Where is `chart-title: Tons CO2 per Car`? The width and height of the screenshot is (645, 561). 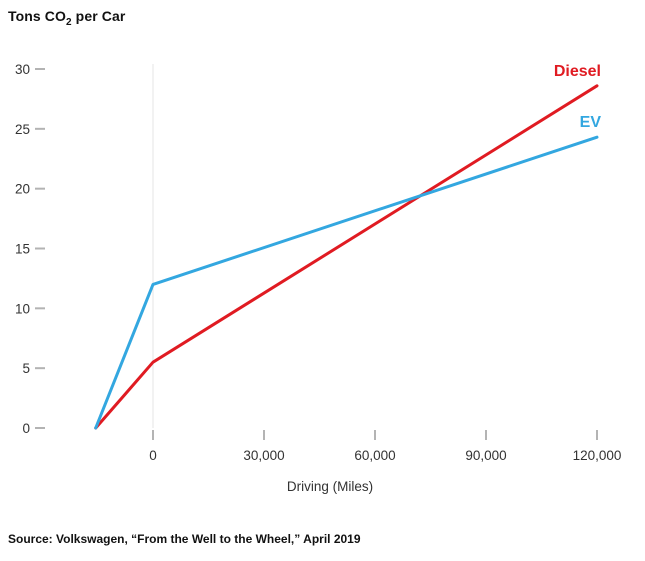 chart-title: Tons CO2 per Car is located at coordinates (67, 18).